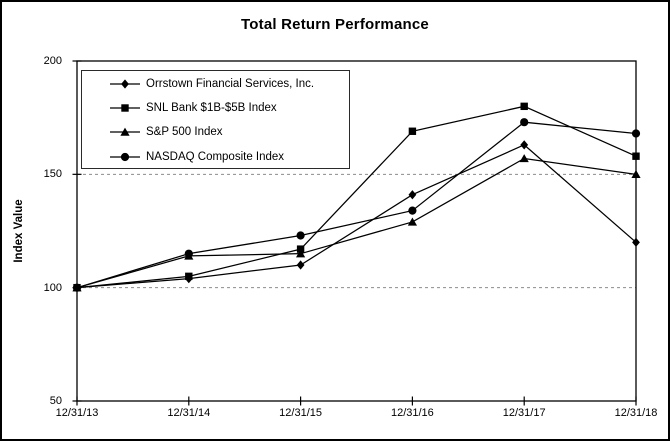  Describe the element at coordinates (636, 413) in the screenshot. I see `x-tick-label: 12/31/18` at that location.